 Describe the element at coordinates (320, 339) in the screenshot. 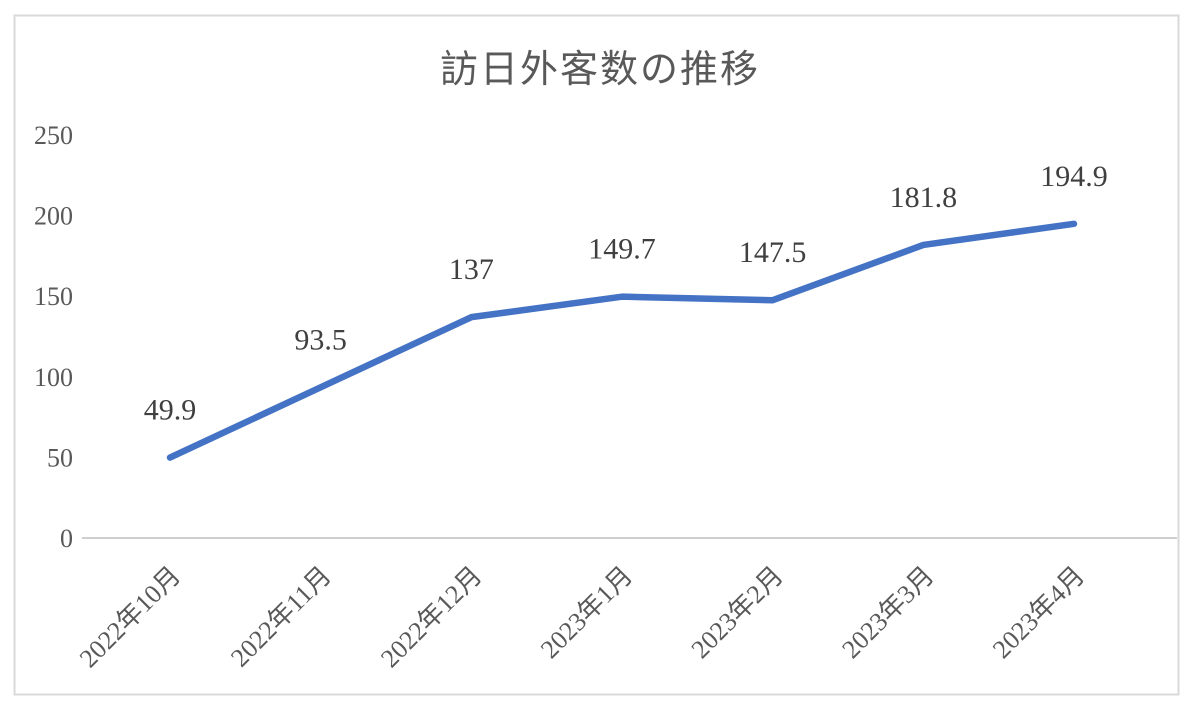

I see `data-point-label: 93.5` at that location.